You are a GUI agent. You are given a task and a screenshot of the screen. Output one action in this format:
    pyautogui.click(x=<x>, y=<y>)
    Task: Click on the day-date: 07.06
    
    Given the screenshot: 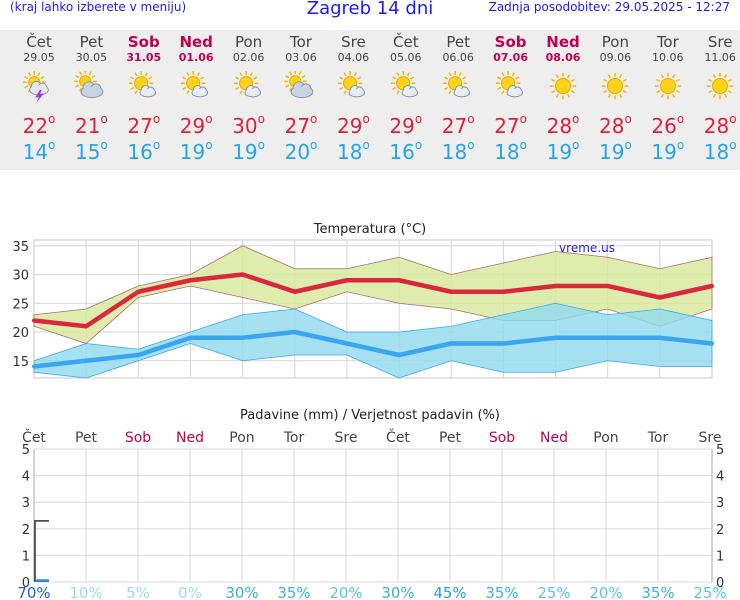 What is the action you would take?
    pyautogui.click(x=510, y=57)
    